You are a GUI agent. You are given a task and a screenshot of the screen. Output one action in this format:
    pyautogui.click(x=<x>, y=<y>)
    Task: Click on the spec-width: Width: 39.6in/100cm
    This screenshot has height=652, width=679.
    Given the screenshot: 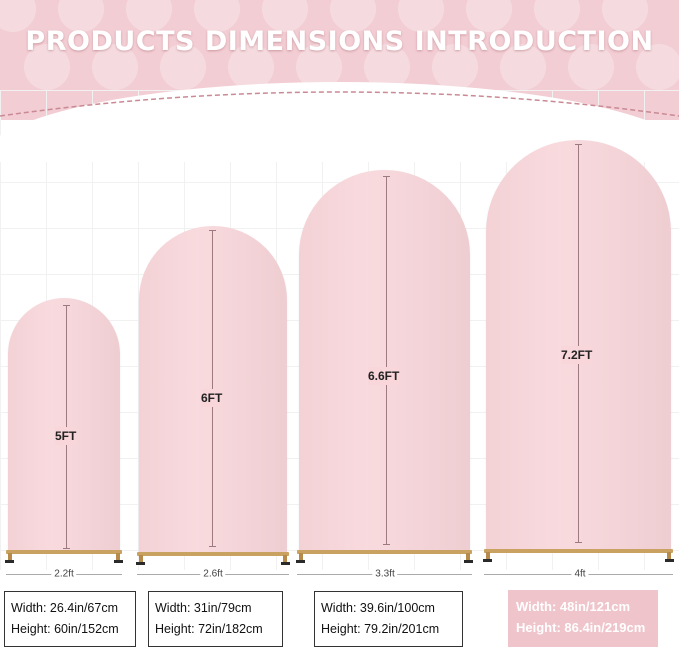 What is the action you would take?
    pyautogui.click(x=378, y=608)
    